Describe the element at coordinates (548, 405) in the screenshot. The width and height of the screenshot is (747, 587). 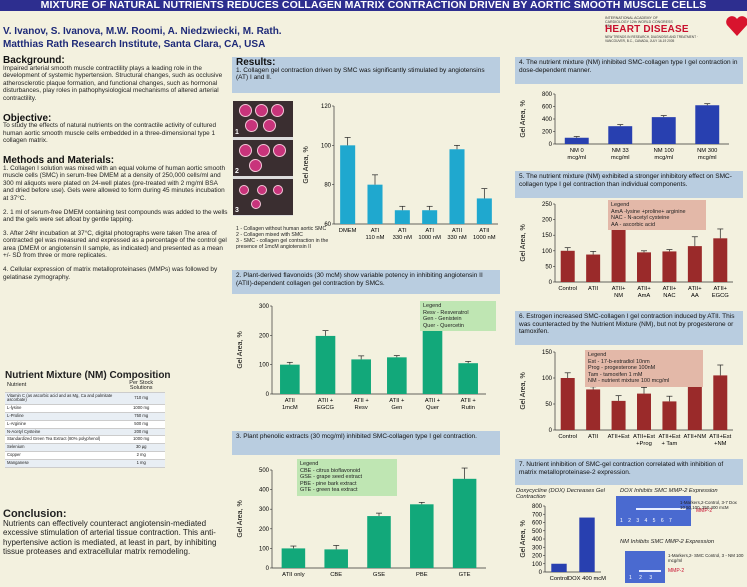
I see `tick-label: 50` at that location.